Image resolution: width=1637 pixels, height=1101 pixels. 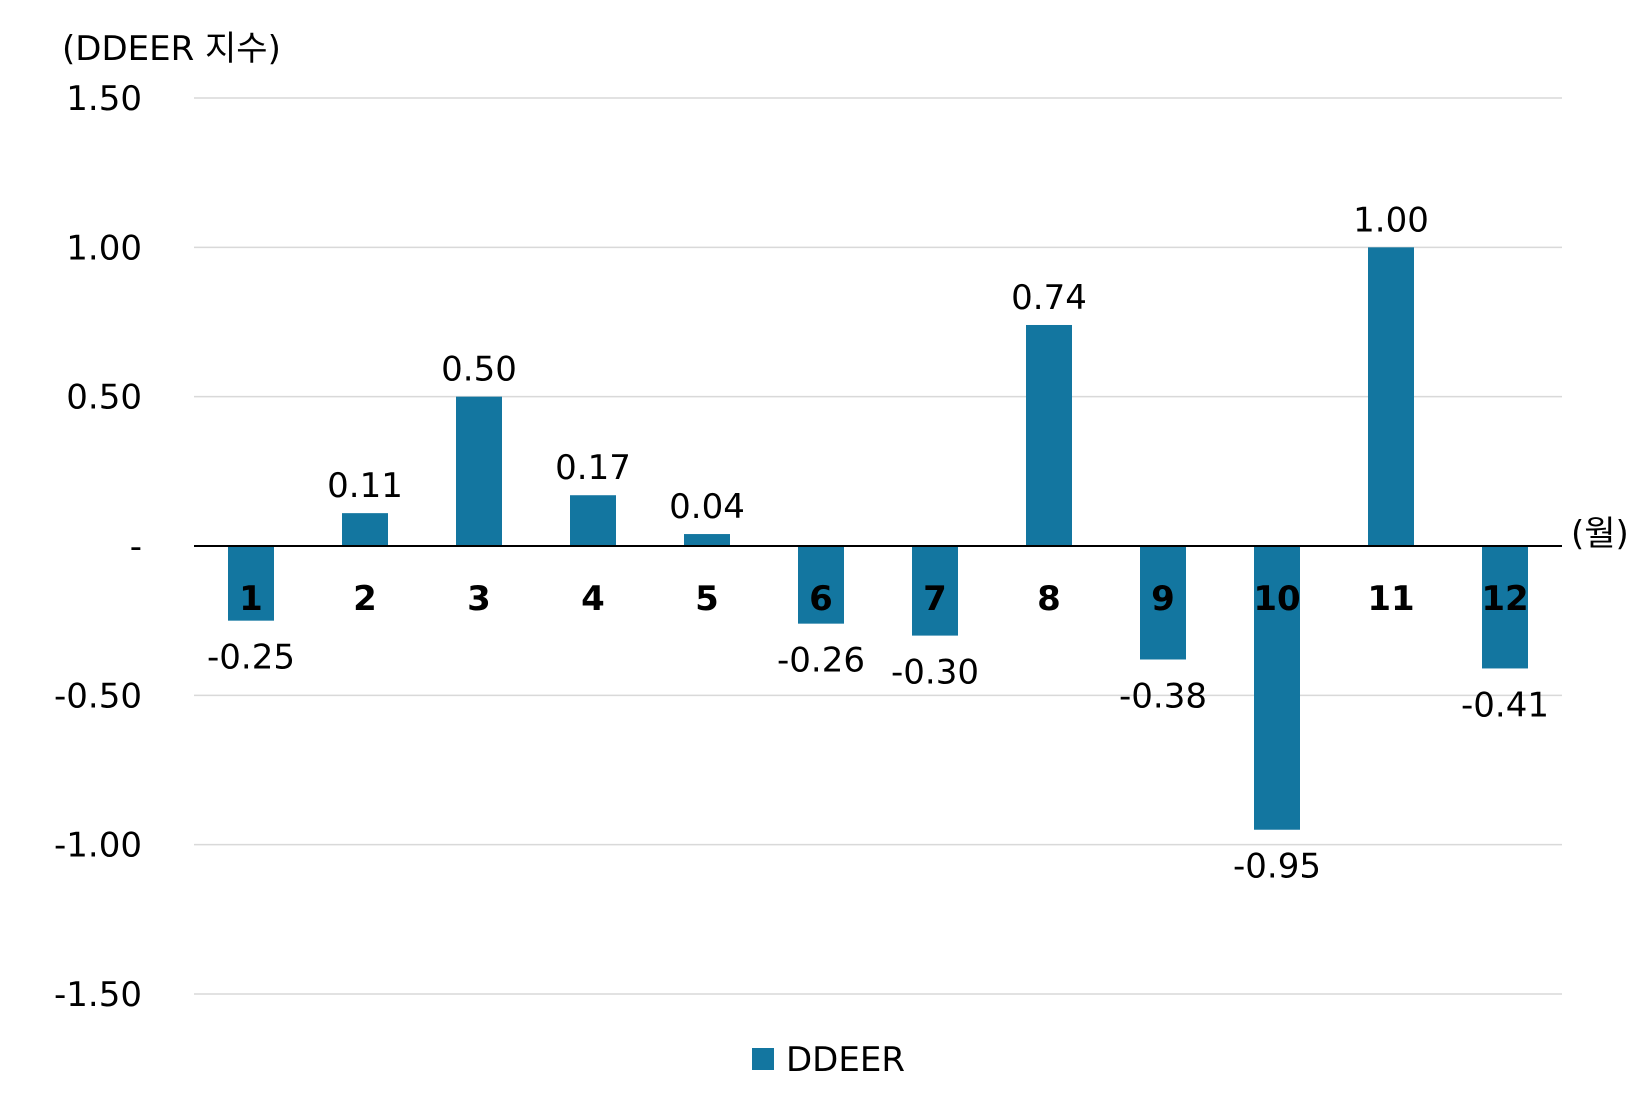 I want to click on data-label: -0.25, so click(x=251, y=658).